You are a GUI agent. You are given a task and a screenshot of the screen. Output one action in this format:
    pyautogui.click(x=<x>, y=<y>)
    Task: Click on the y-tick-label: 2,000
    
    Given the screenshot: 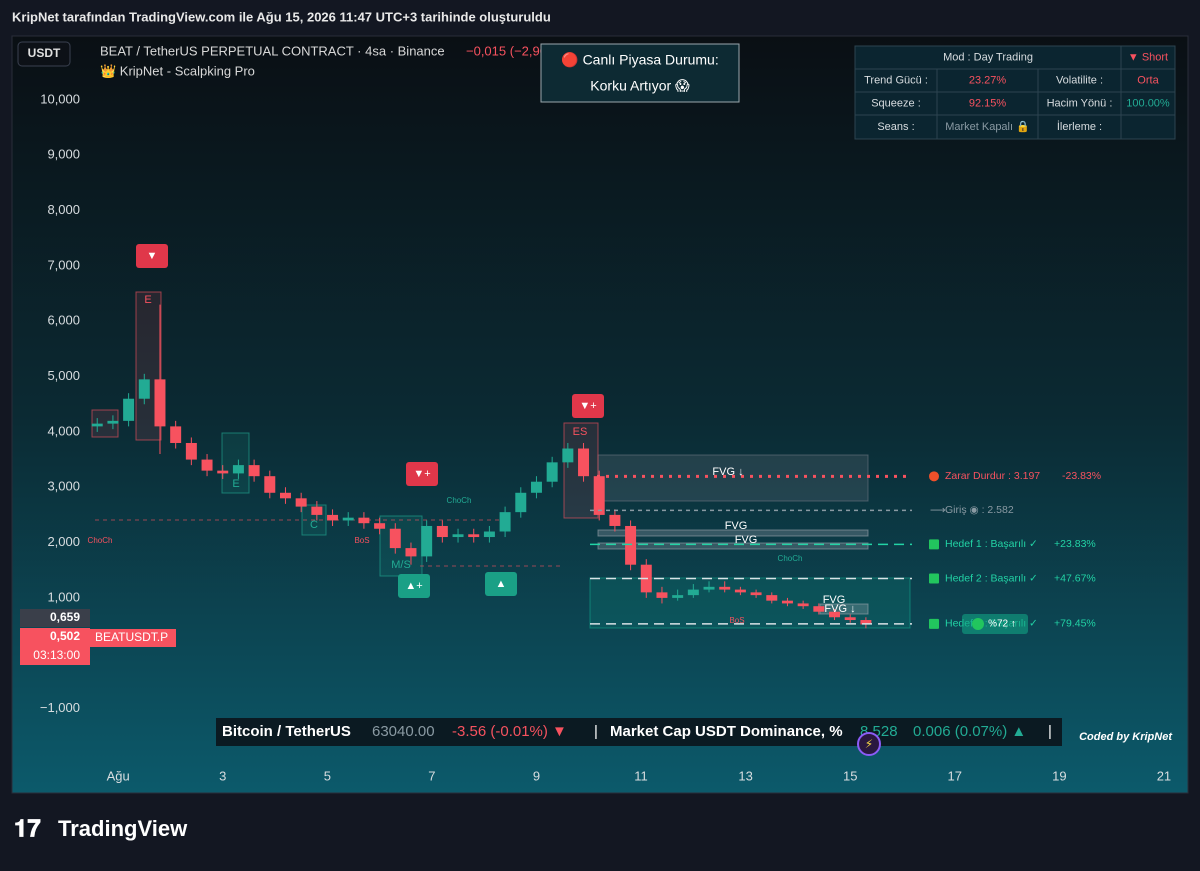 What is the action you would take?
    pyautogui.click(x=63, y=541)
    